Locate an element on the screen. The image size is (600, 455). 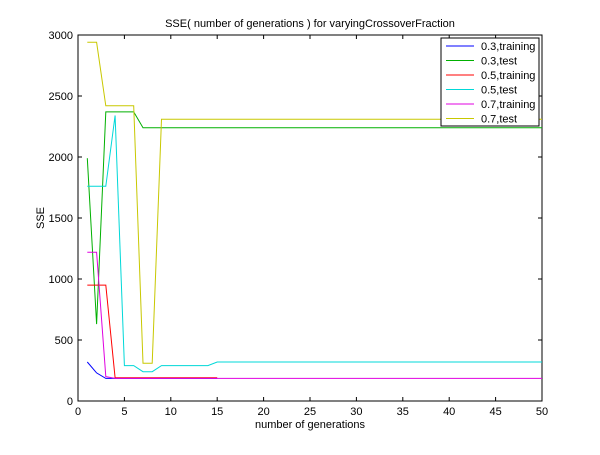
legend-label-2: 0.3,test is located at coordinates (499, 62).